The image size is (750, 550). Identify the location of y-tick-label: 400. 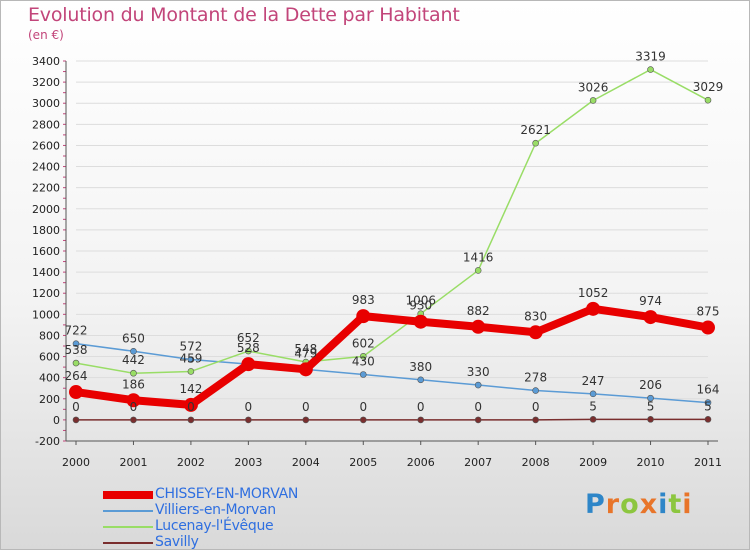
(49, 378).